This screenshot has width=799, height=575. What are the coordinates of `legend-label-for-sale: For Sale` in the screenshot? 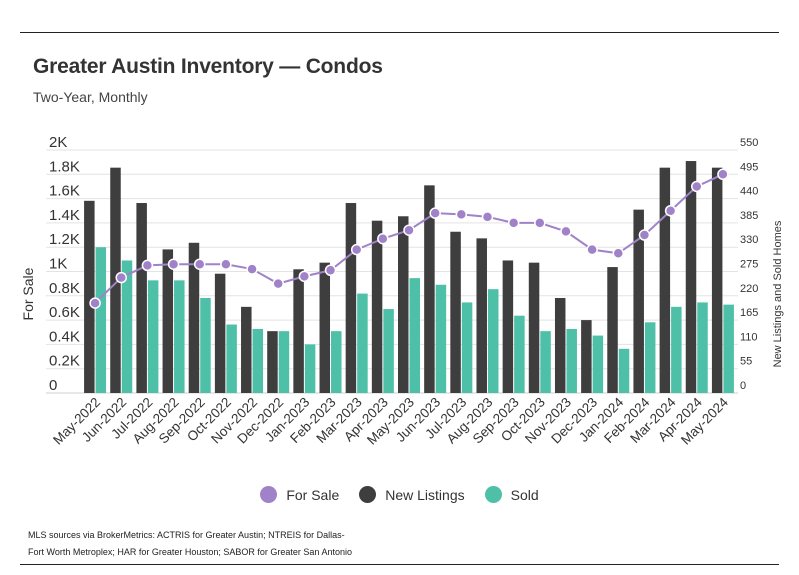 It's located at (313, 494).